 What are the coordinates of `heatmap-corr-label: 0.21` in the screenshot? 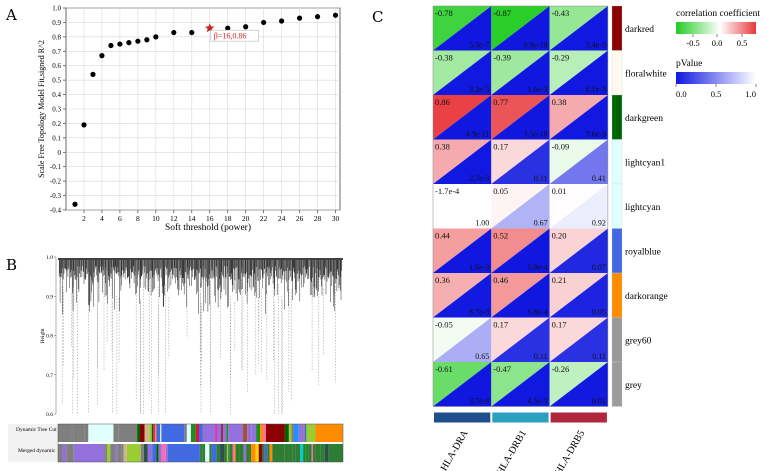 It's located at (559, 280).